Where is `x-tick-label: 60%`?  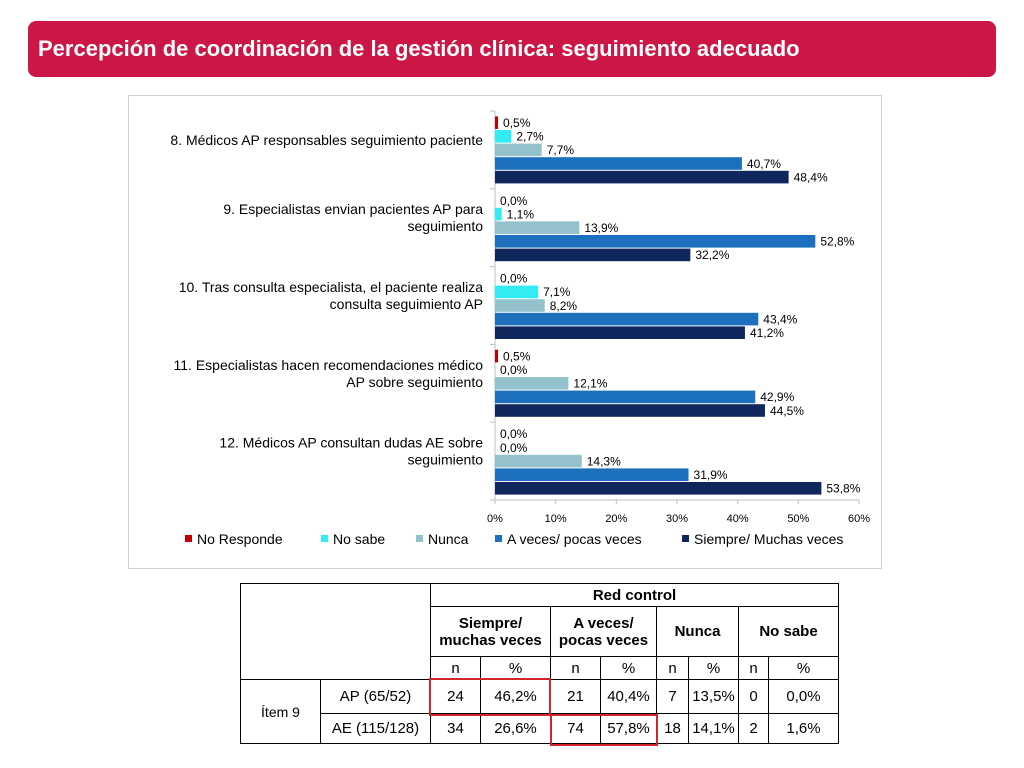
x-tick-label: 60% is located at coordinates (859, 519).